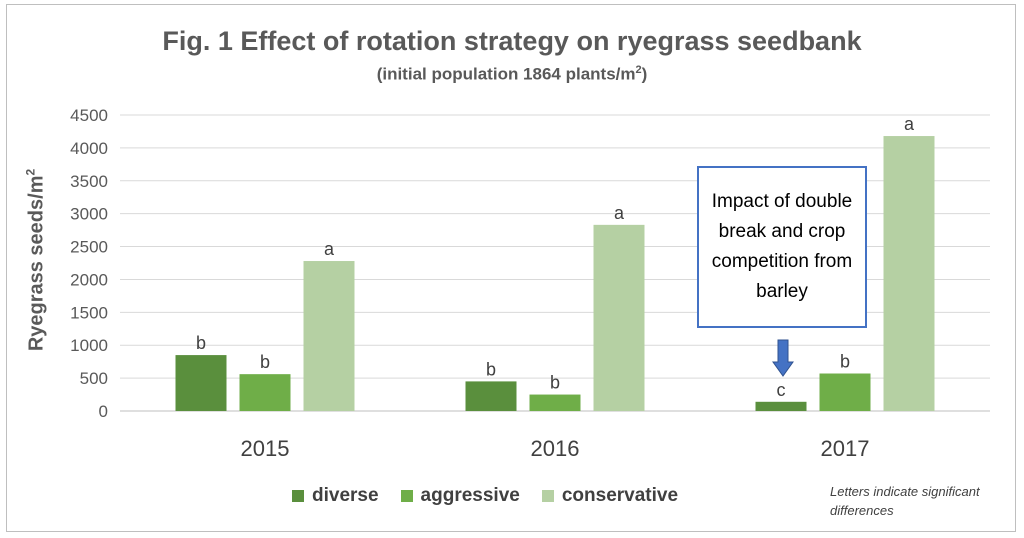  I want to click on legend-item-conservative: conservative, so click(610, 496).